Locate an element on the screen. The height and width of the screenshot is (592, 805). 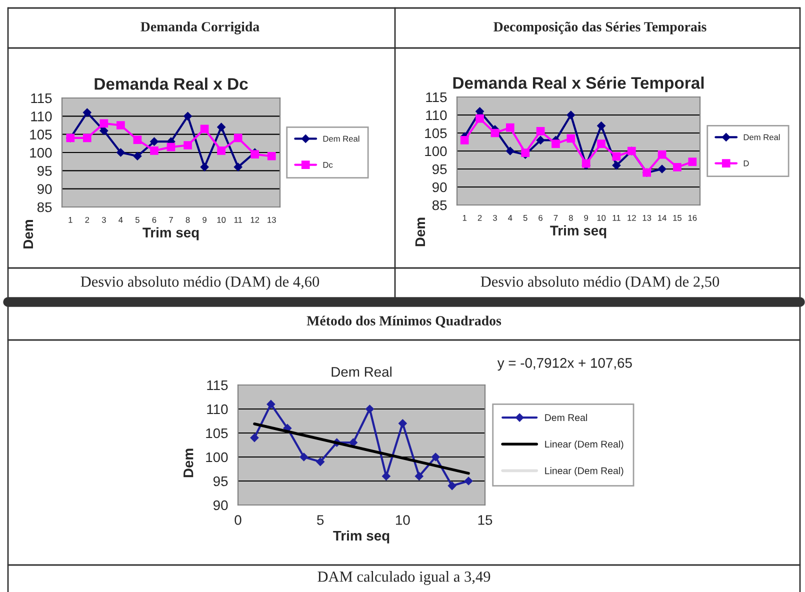
text: Decomposição das Séries Temporais is located at coordinates (600, 28).